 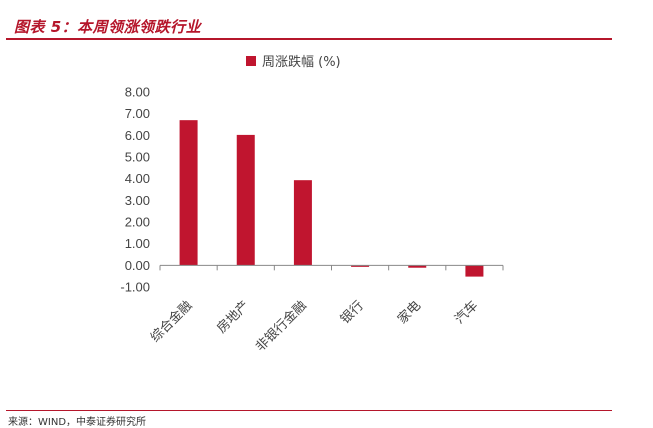 I want to click on y-tick-label: 1.00, so click(x=137, y=243).